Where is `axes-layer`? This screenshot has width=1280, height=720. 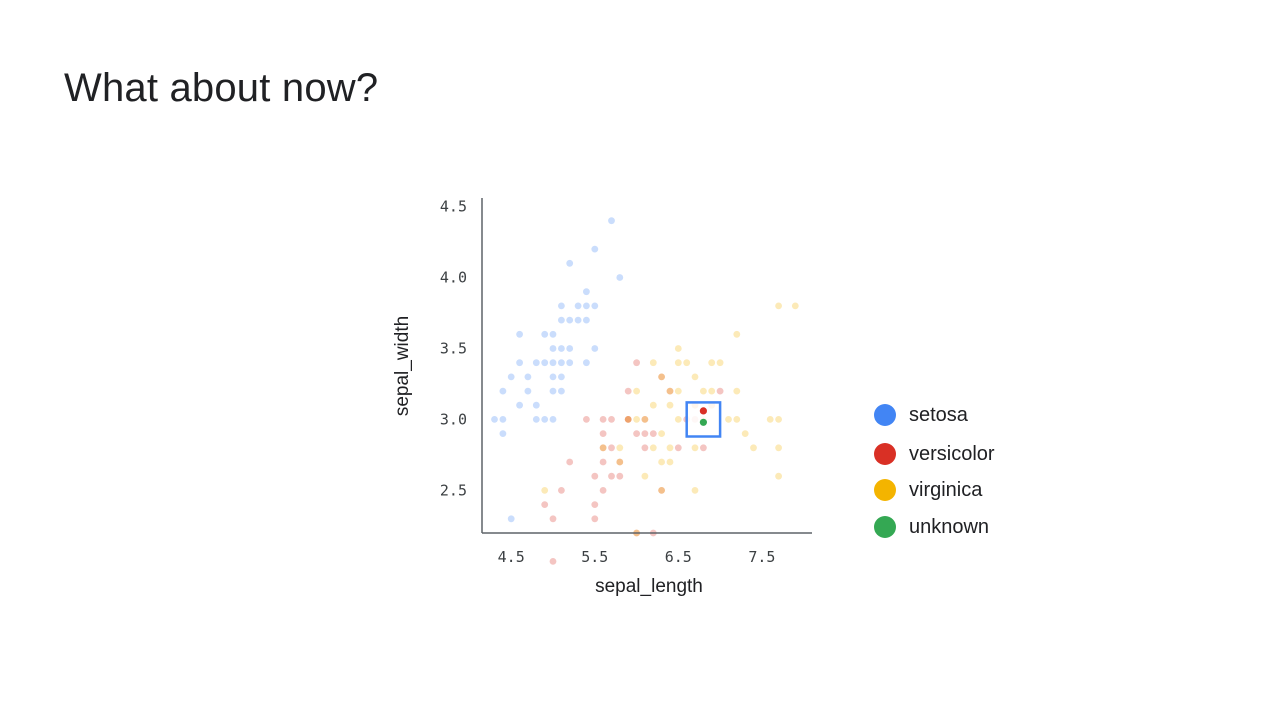
axes-layer is located at coordinates (646, 366).